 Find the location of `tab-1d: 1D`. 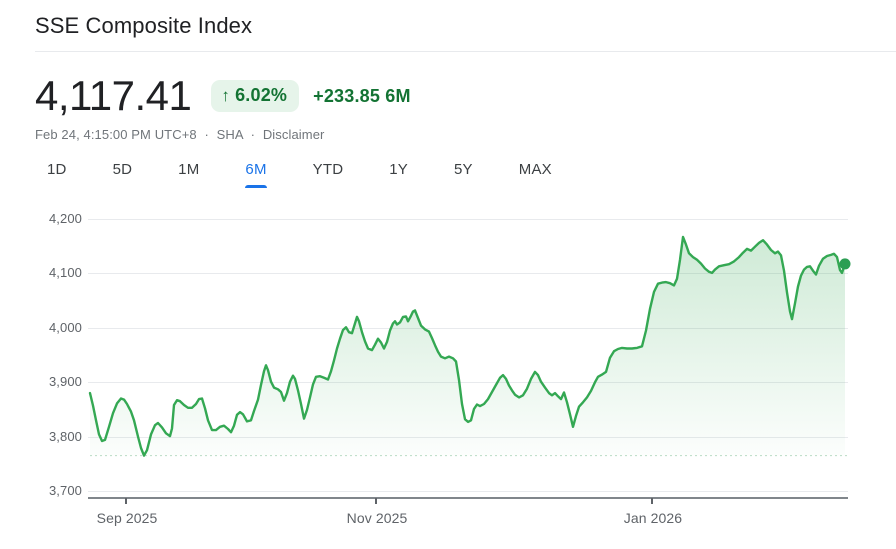

tab-1d: 1D is located at coordinates (57, 169).